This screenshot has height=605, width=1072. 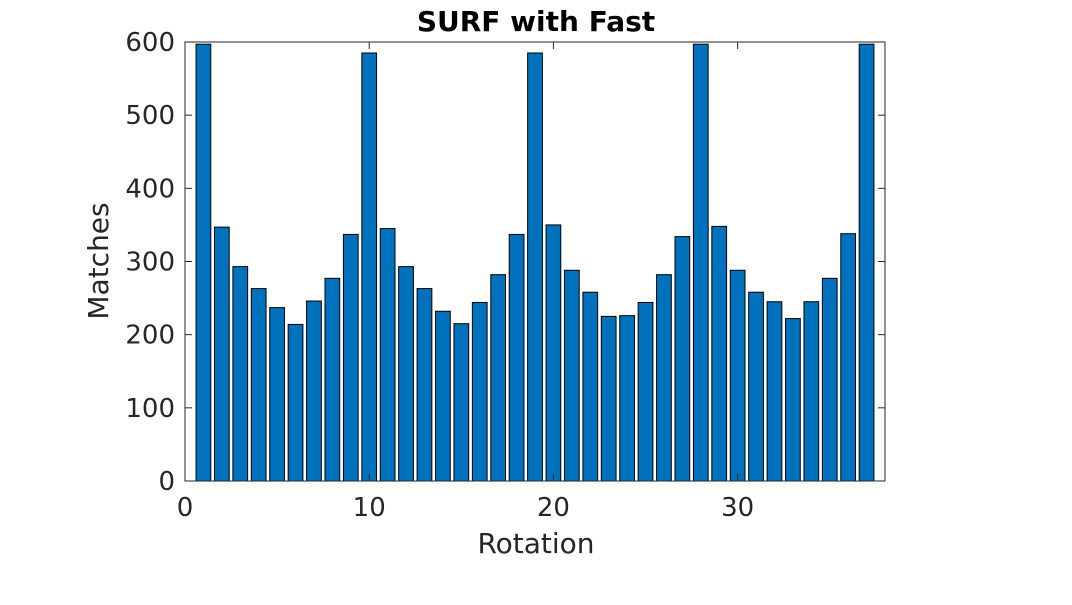 What do you see at coordinates (150, 43) in the screenshot?
I see `y-tick-label: 600` at bounding box center [150, 43].